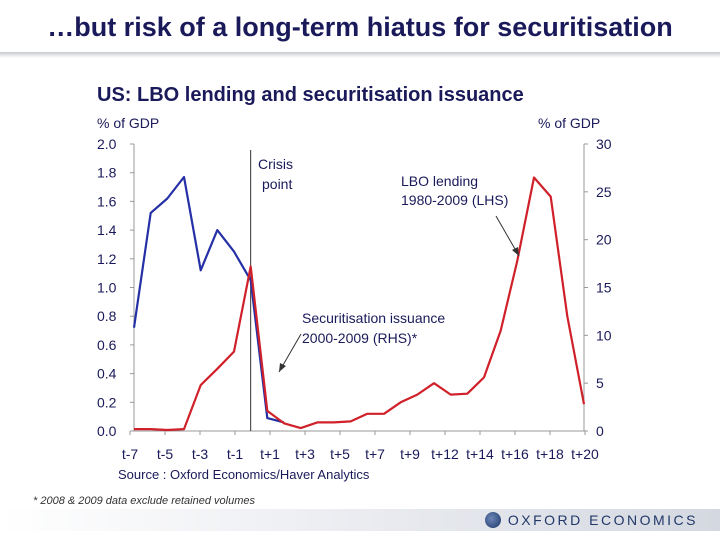 This screenshot has width=720, height=540. Describe the element at coordinates (275, 164) in the screenshot. I see `crisis-label-line-1: Crisis` at that location.